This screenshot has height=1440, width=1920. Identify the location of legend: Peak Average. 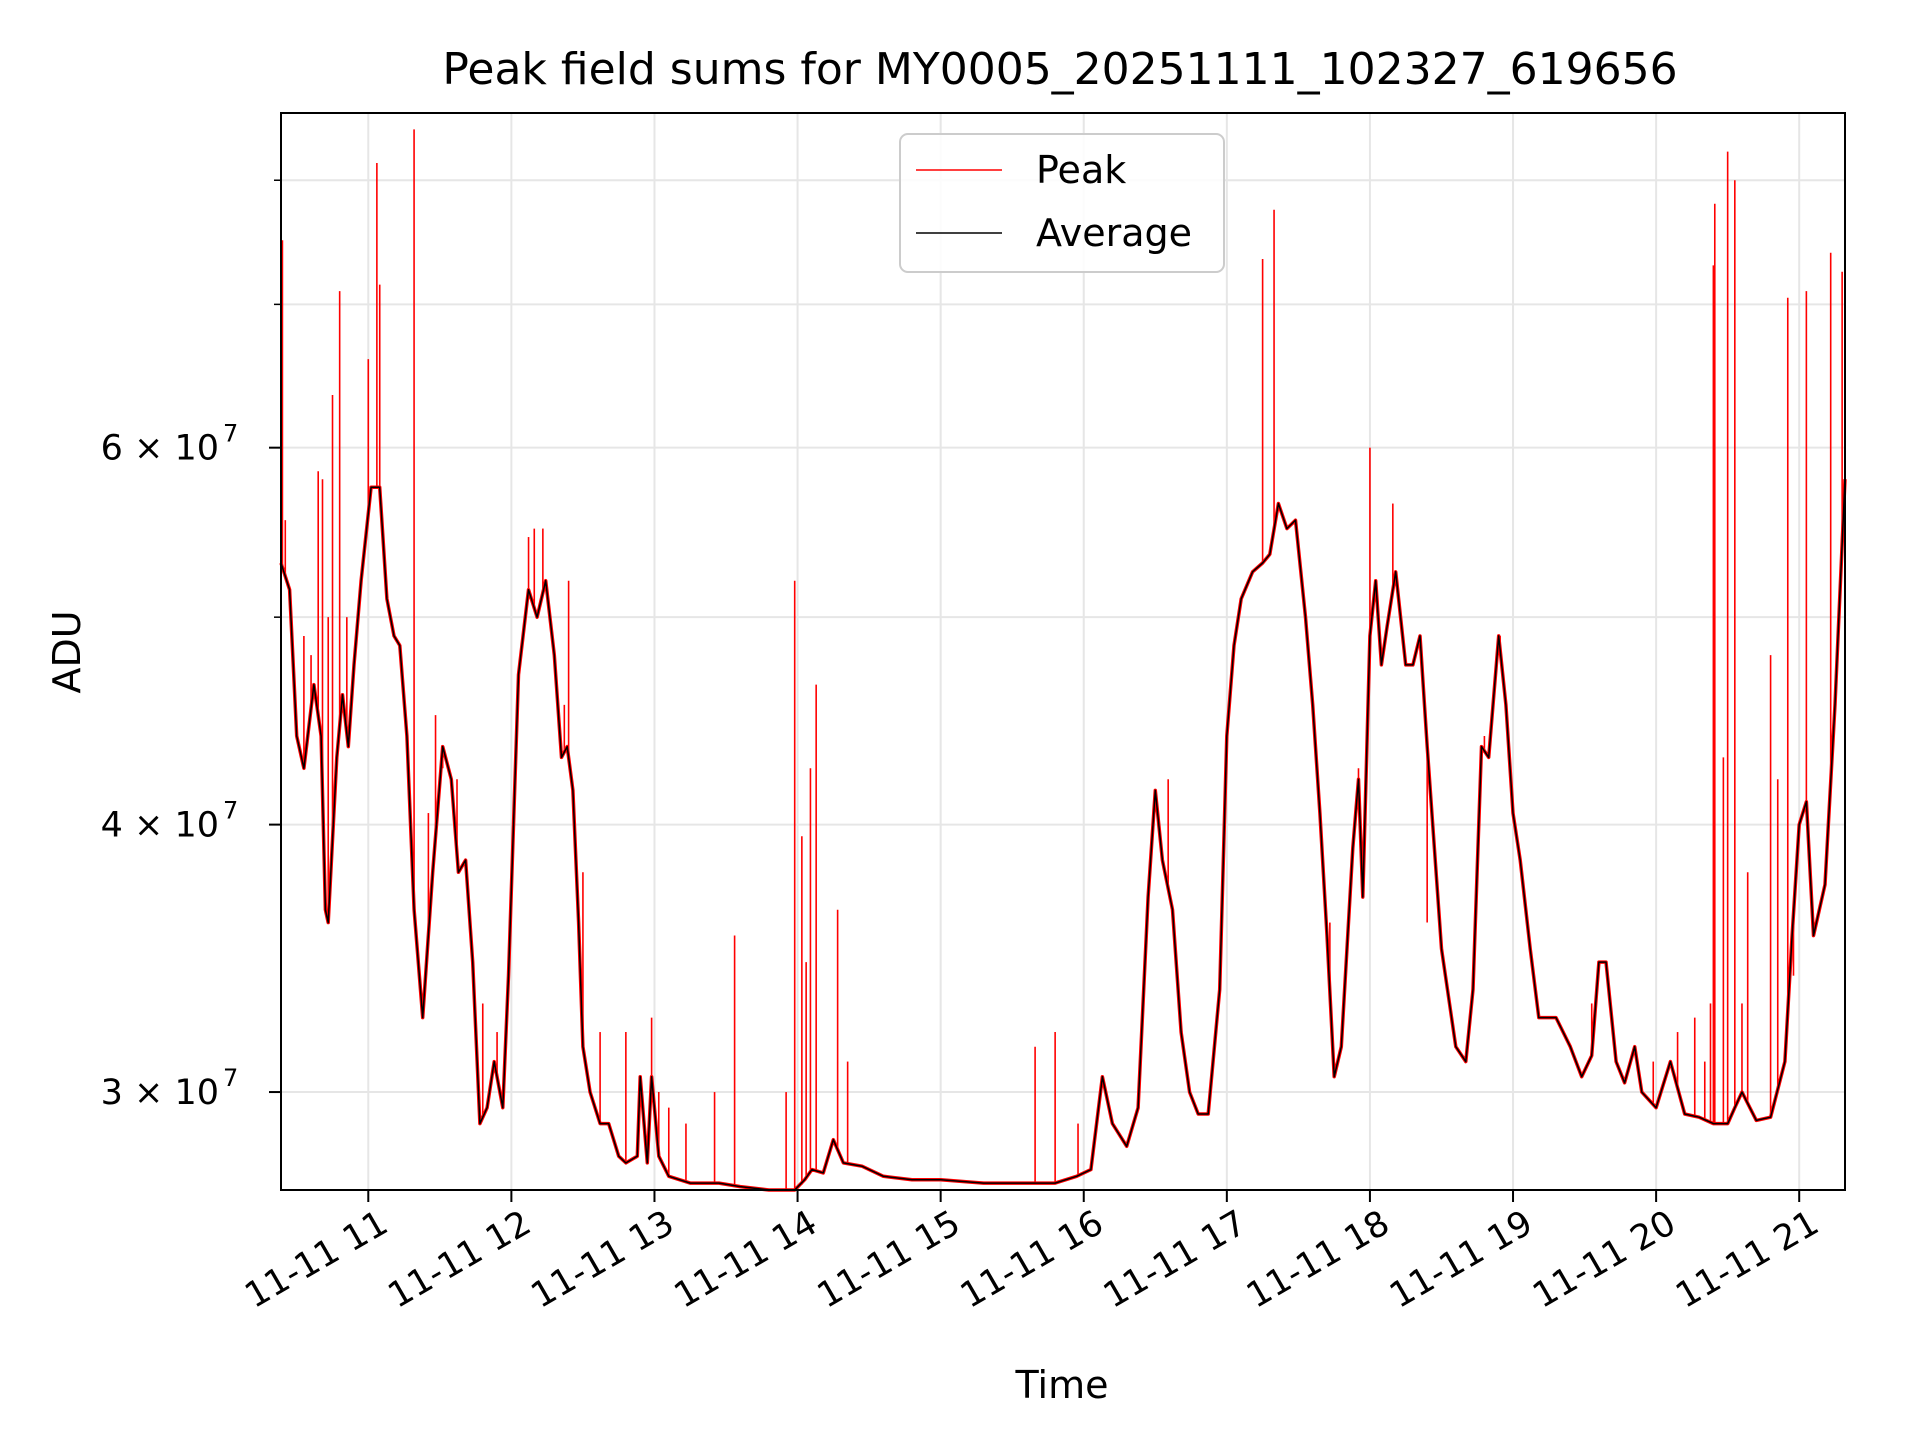
(1062, 203).